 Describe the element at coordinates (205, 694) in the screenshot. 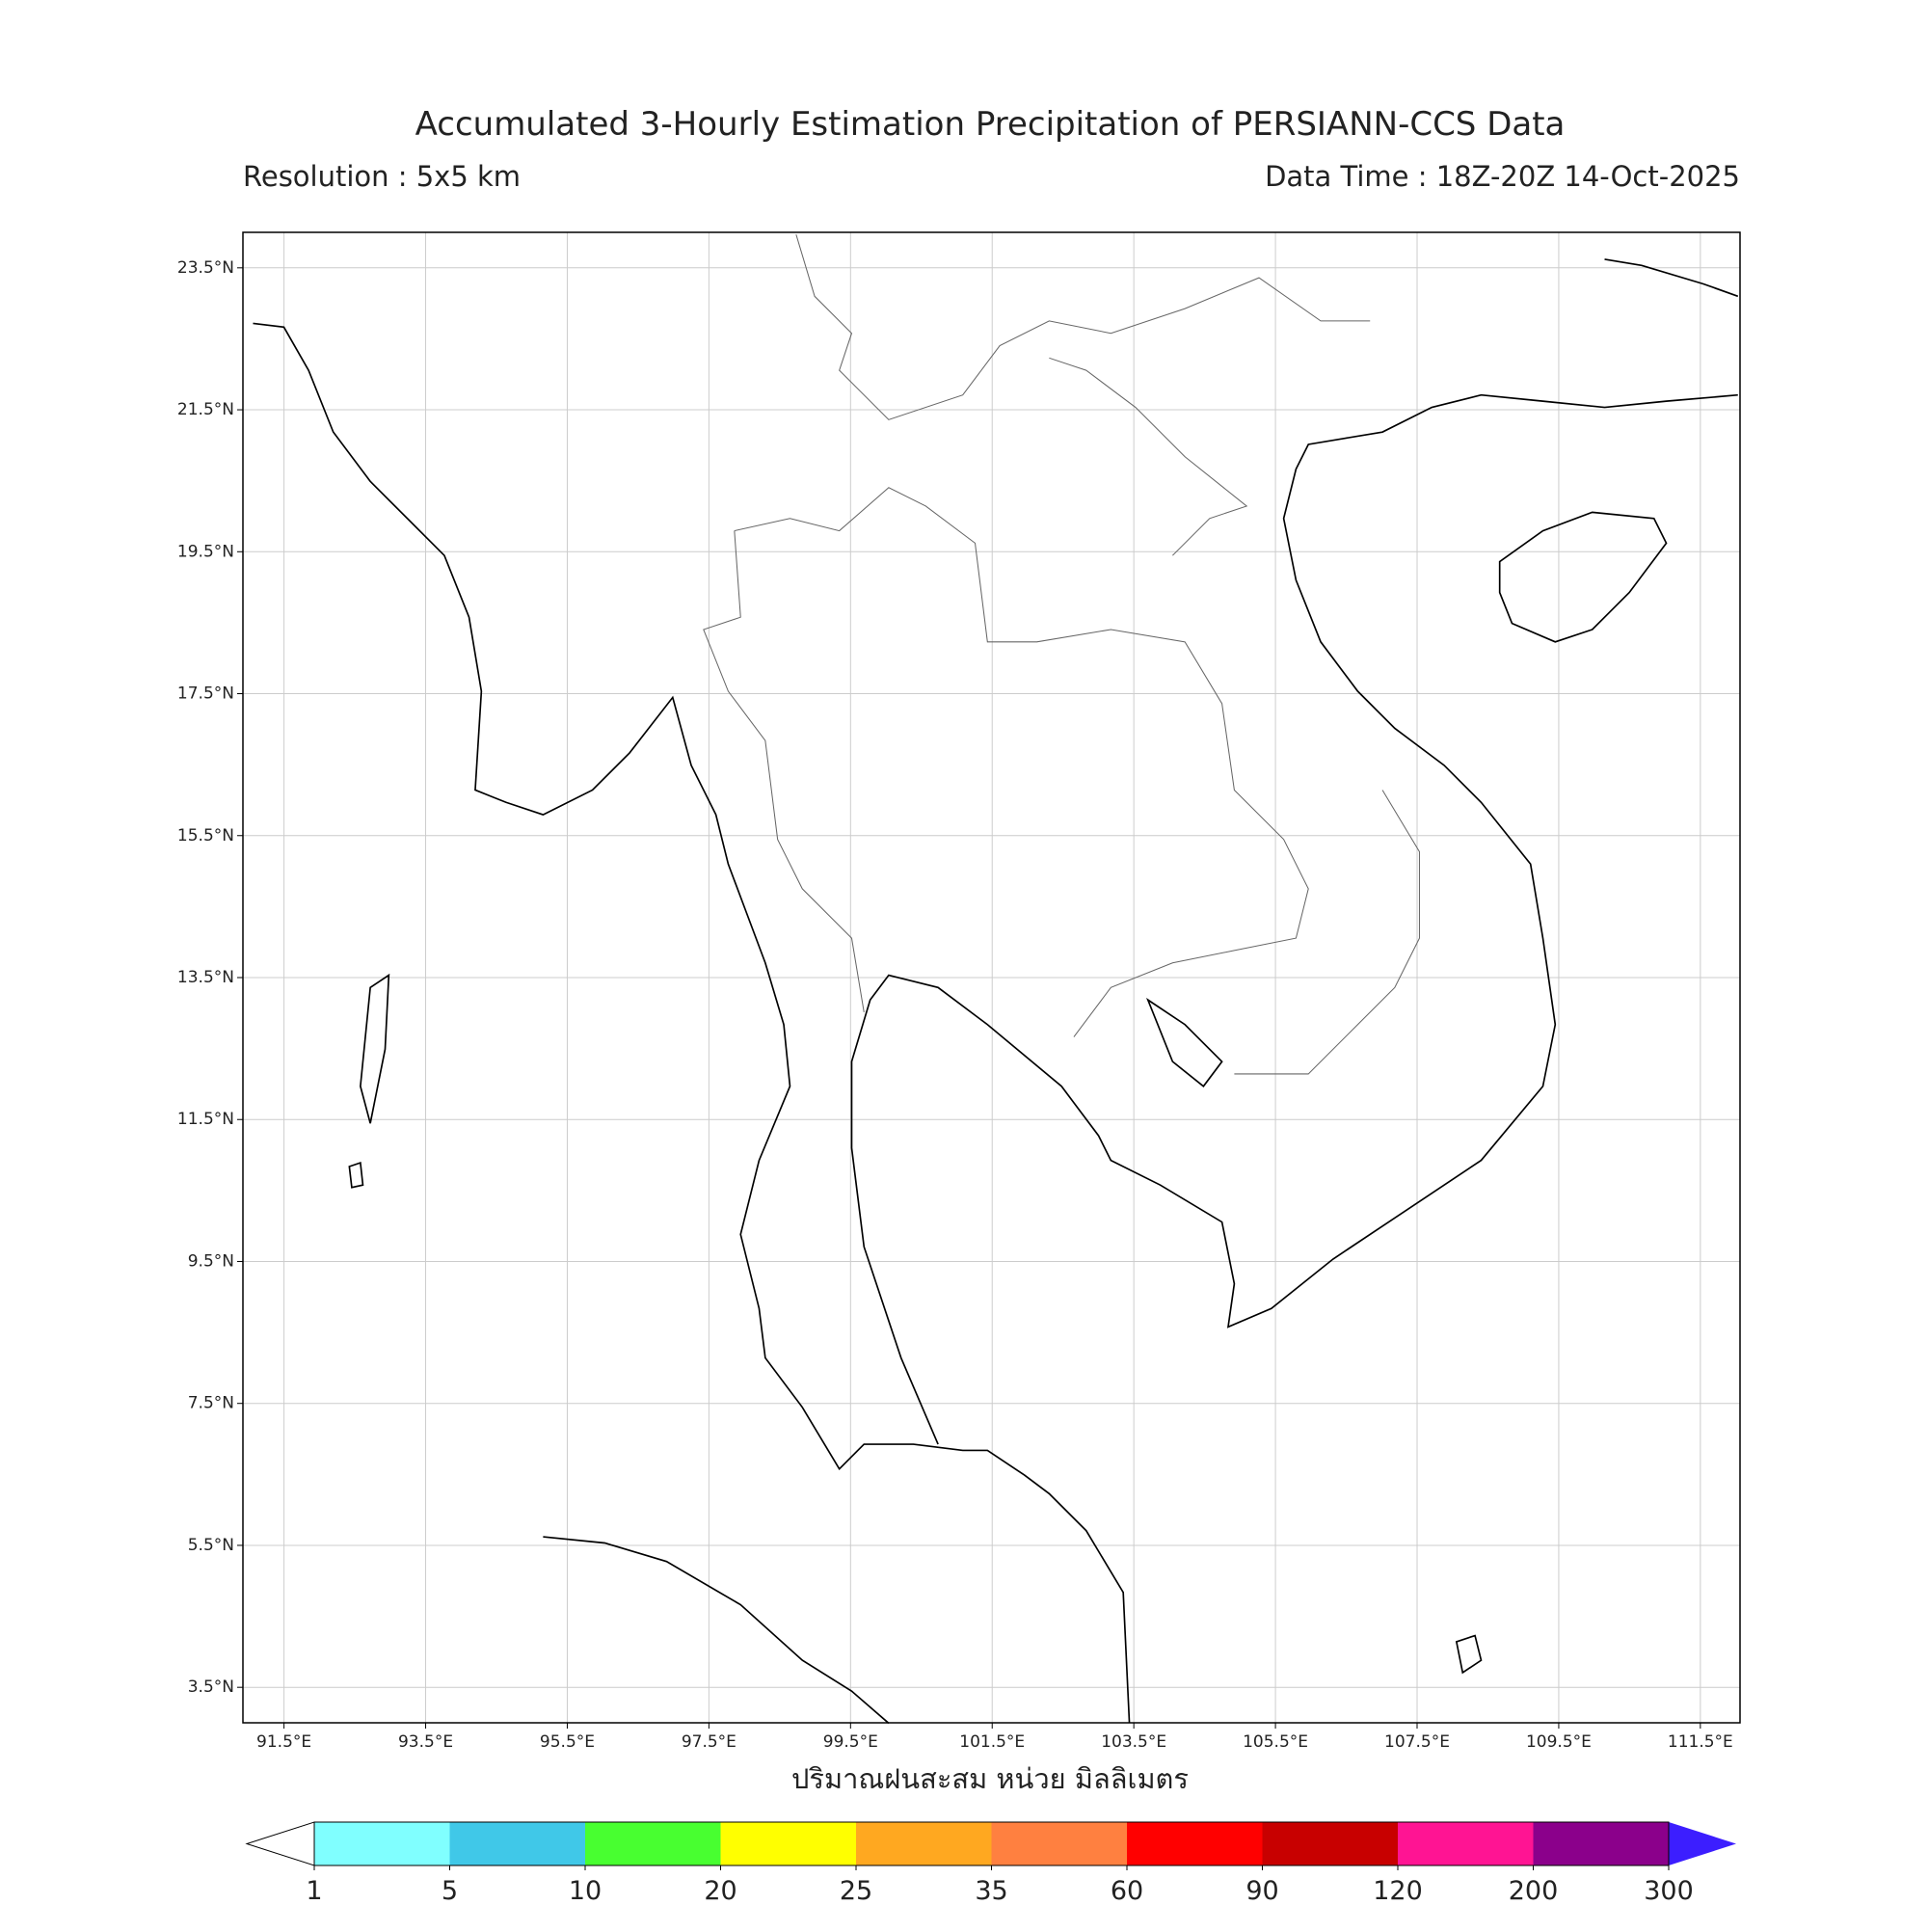

I see `y-tick-label: 17.5°N` at that location.